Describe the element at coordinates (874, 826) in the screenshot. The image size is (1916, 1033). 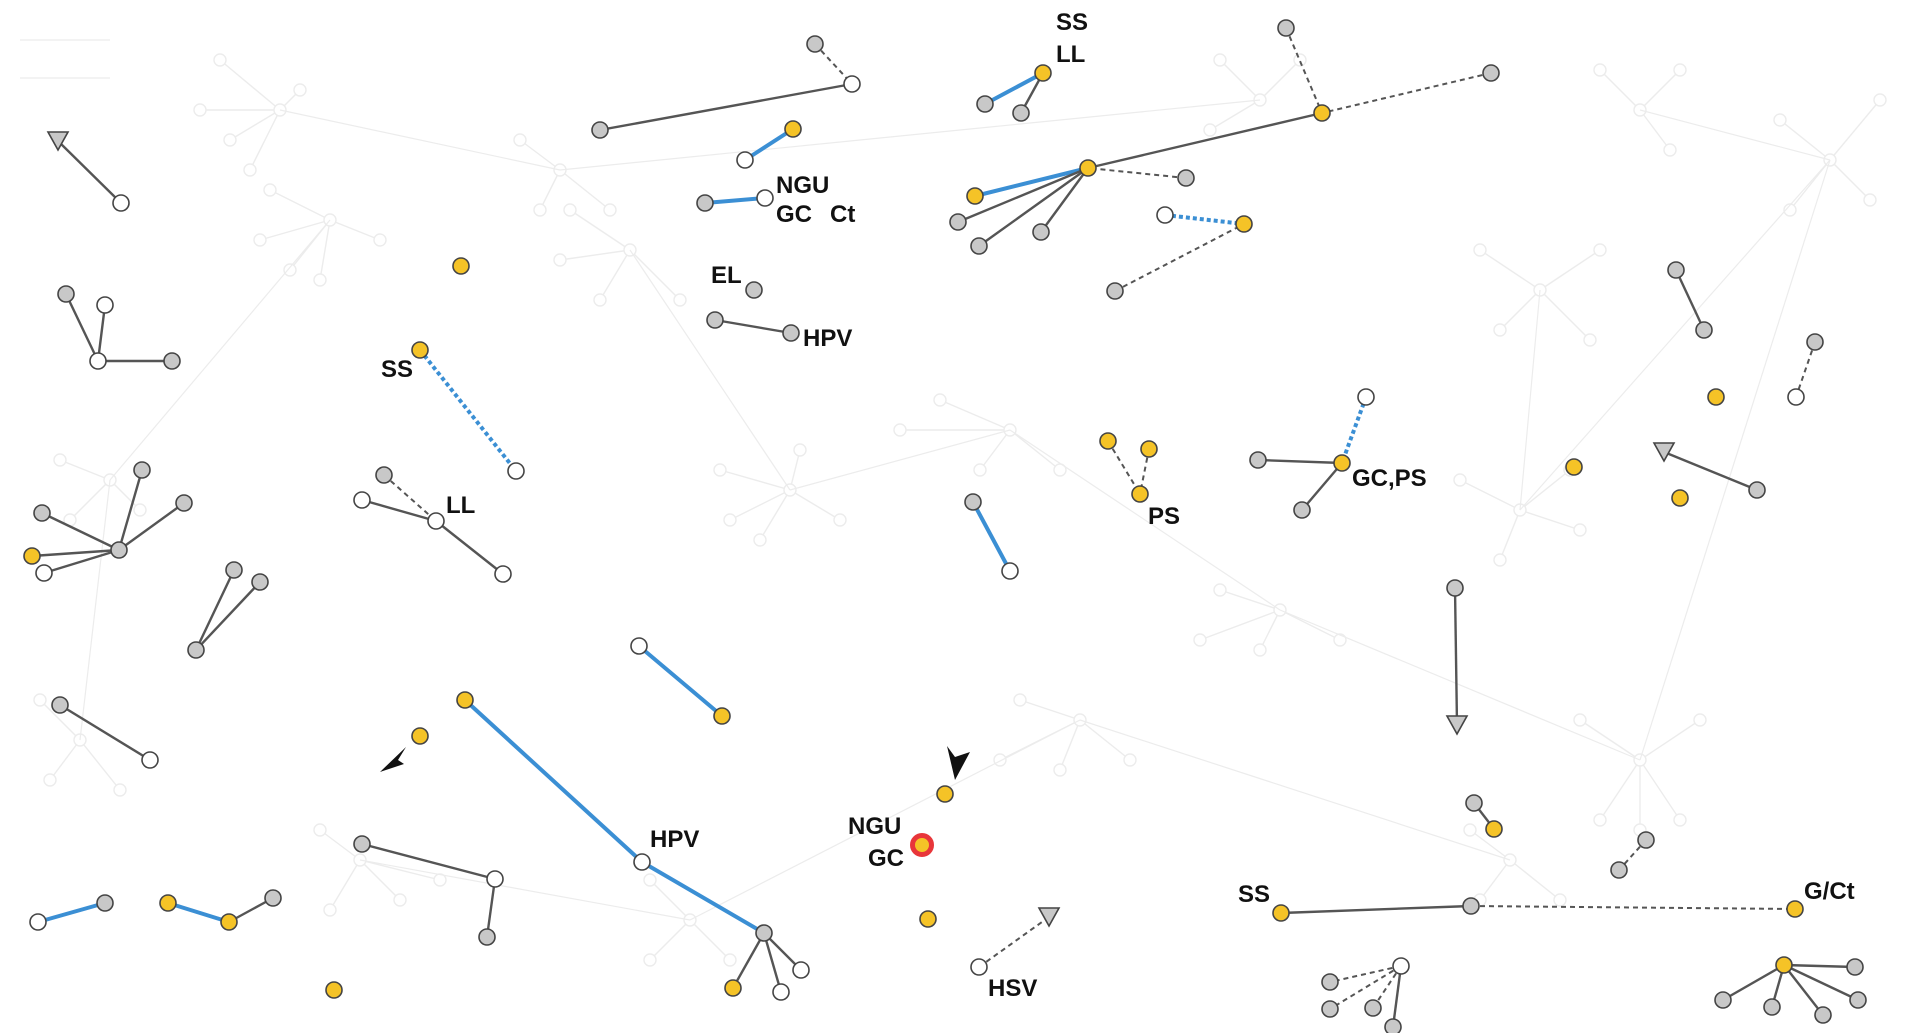
I see `label-ngu-bottom: NGU` at that location.